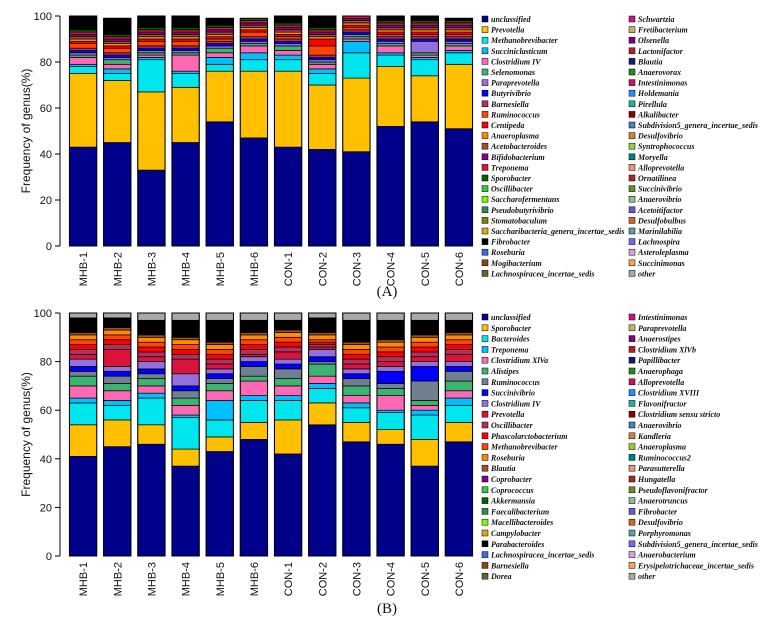 This screenshot has width=774, height=622. Describe the element at coordinates (524, 40) in the screenshot. I see `legend-label: Methanobrevibacter` at that location.